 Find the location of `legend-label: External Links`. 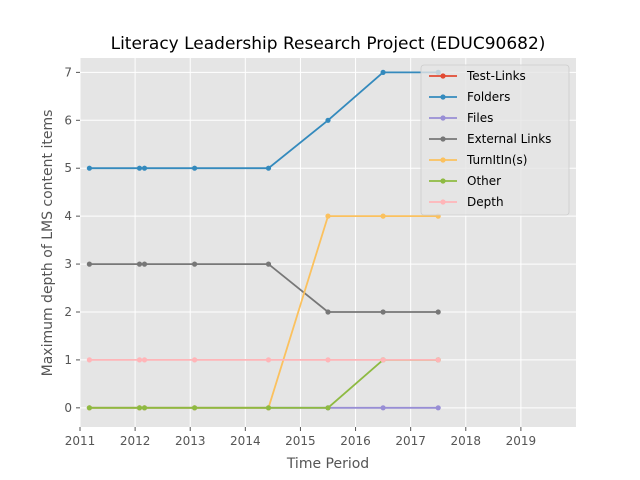

legend-label: External Links is located at coordinates (509, 139).